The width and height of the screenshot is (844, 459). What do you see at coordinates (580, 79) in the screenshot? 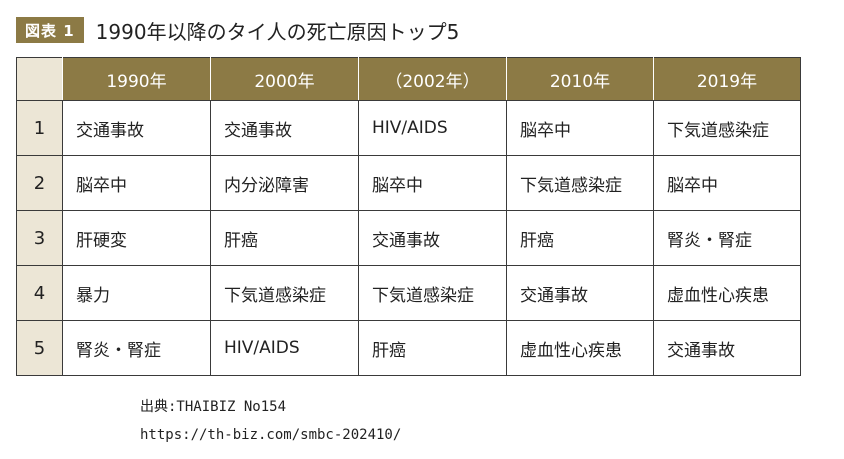
I see `header-year-2010: 2010年` at bounding box center [580, 79].